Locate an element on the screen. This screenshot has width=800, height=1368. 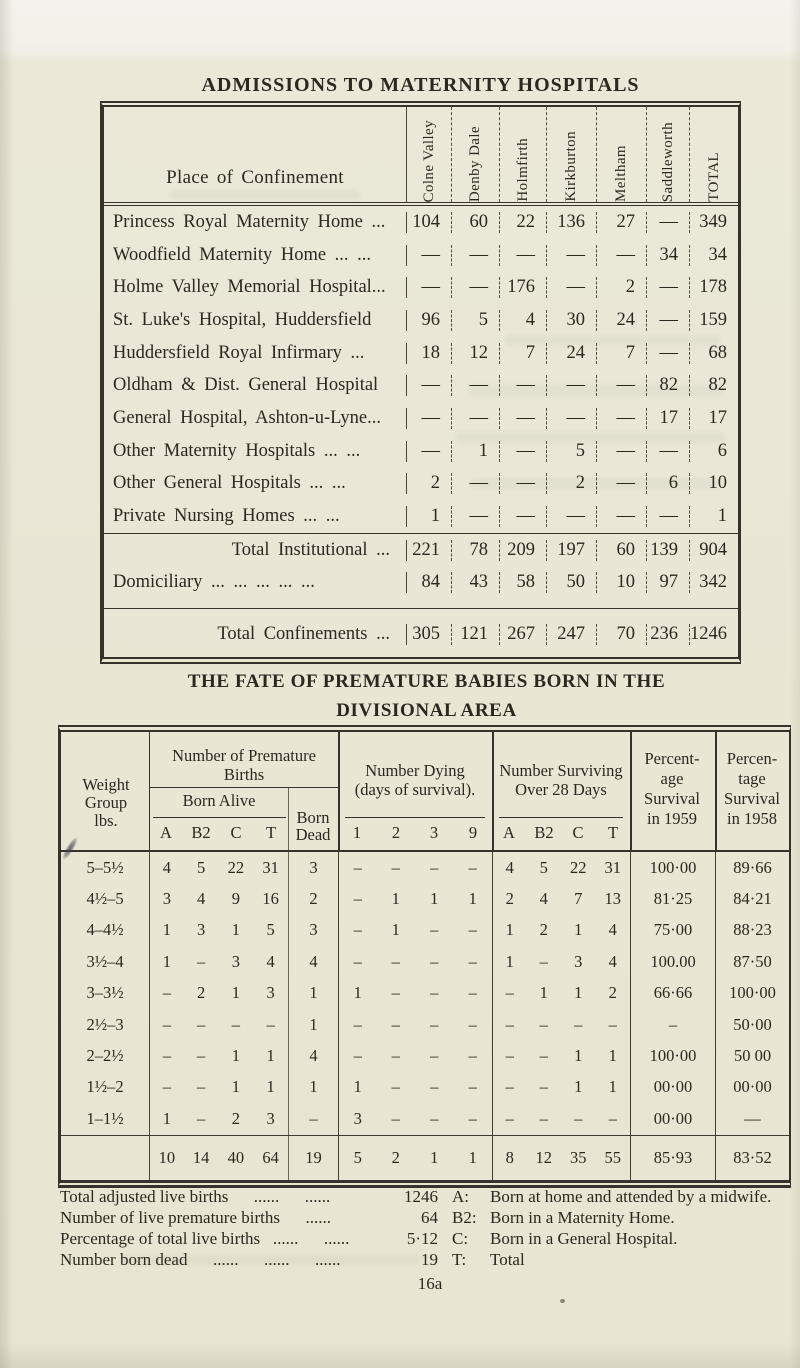
col-digit: 1 is located at coordinates (357, 832).